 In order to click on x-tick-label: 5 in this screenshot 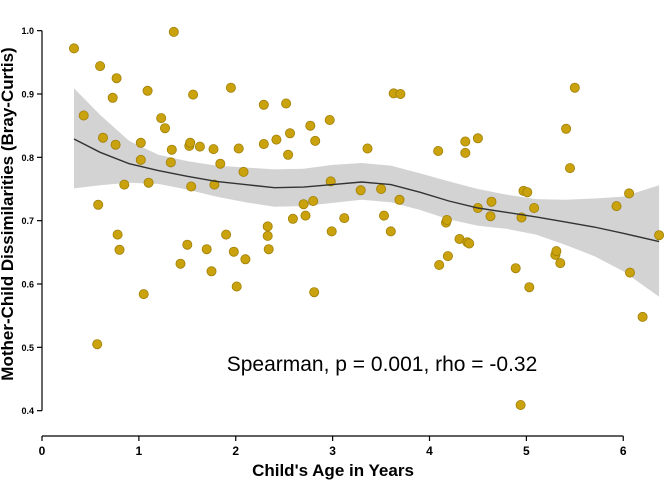, I will do `click(526, 451)`.